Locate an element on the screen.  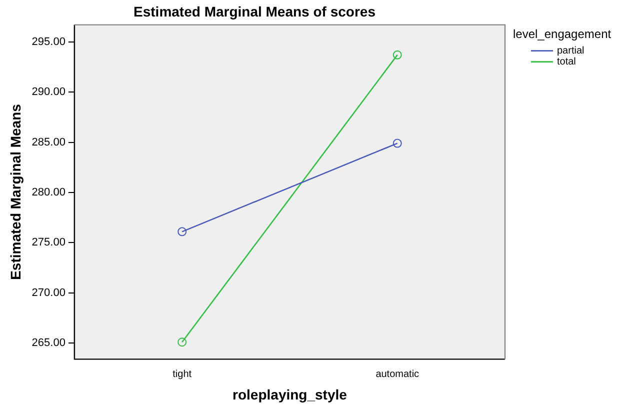
x-axis-title: roleplaying_style is located at coordinates (290, 394).